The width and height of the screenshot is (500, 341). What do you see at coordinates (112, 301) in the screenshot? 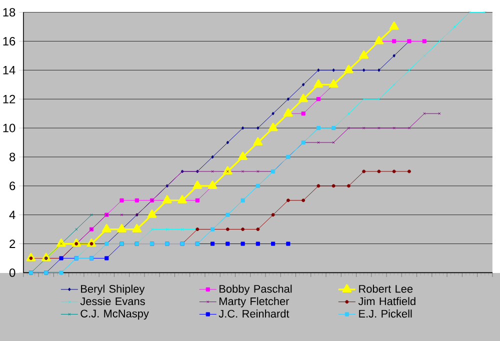
I see `legend-label: Jessie Evans` at bounding box center [112, 301].